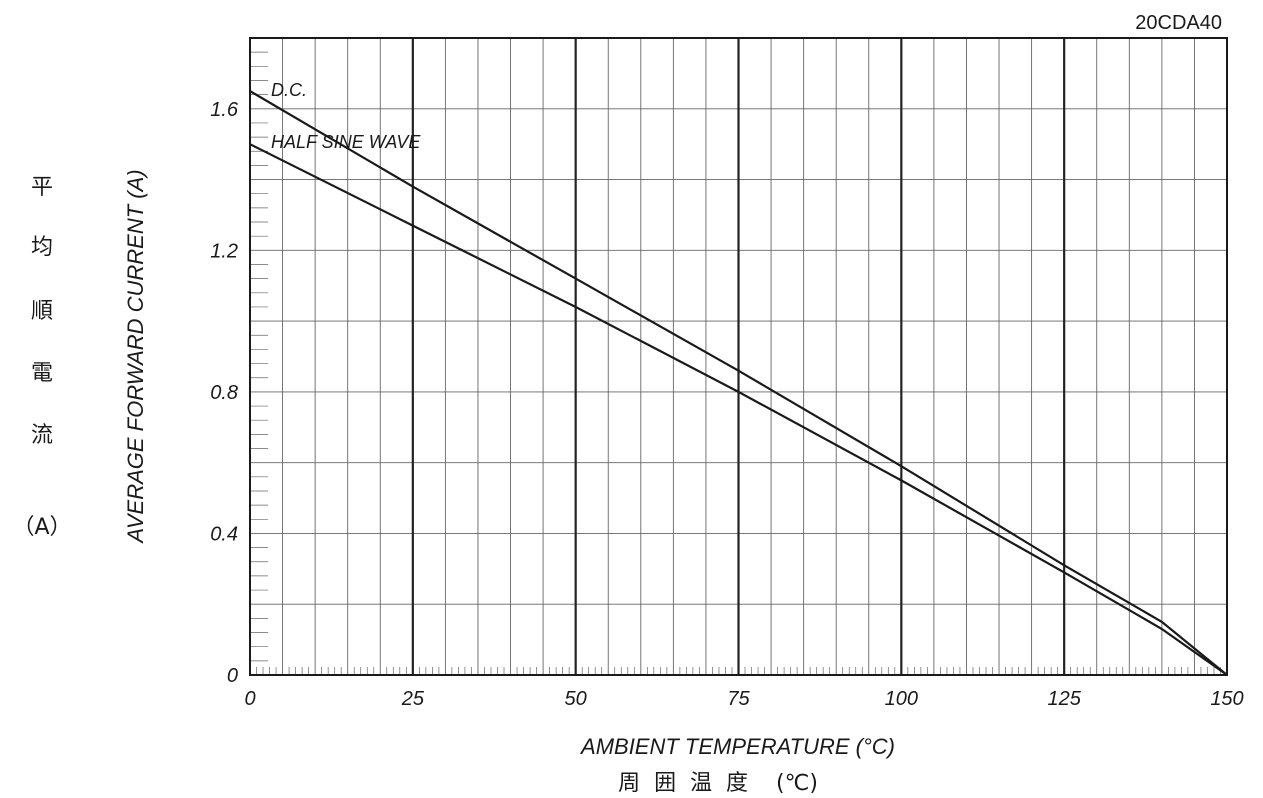  I want to click on y-axis-title-jp-char: （A）, so click(41, 527).